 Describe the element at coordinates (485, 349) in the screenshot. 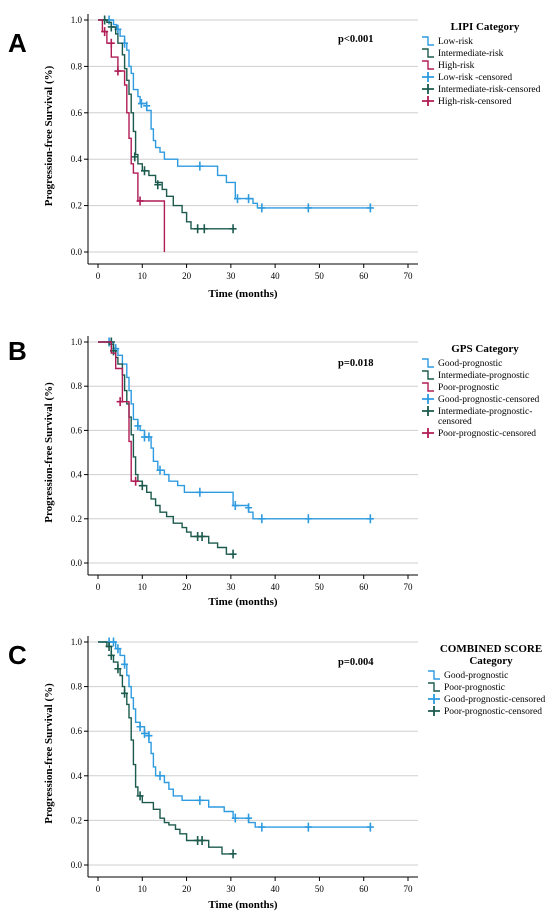

I see `legend-title: GPS Category` at that location.